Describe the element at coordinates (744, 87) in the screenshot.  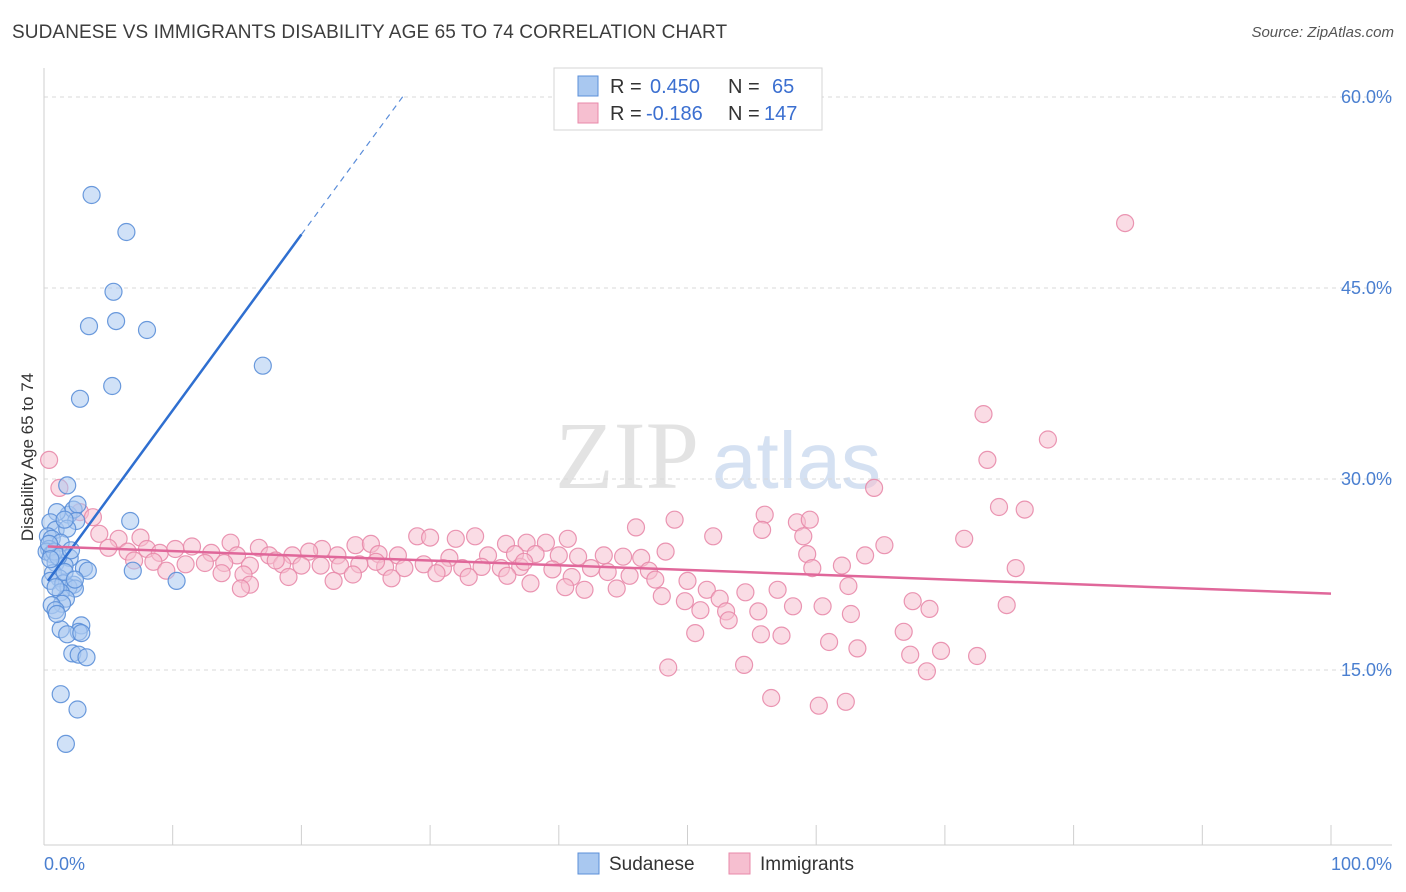
I see `legend-n-label-sudanese: N =` at that location.